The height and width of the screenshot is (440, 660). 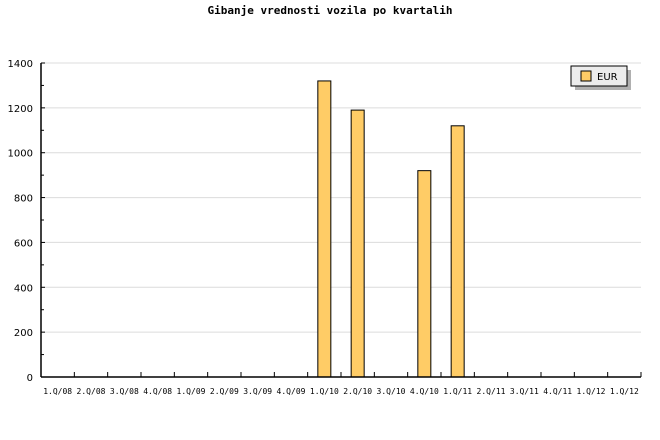 I want to click on y-tick-label: 200, so click(x=23, y=333).